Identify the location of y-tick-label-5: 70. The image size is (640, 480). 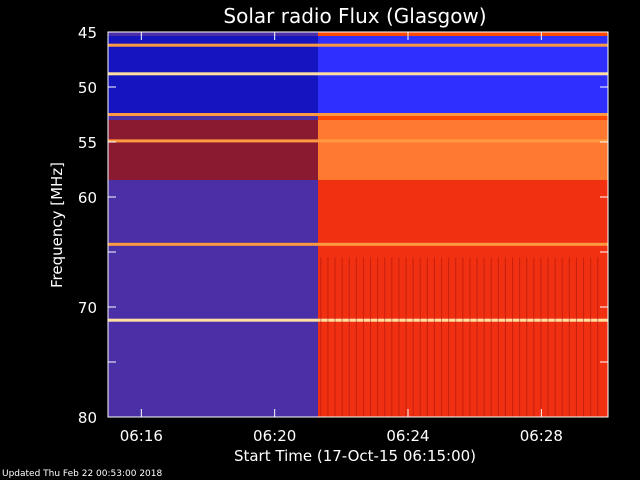
(87, 308).